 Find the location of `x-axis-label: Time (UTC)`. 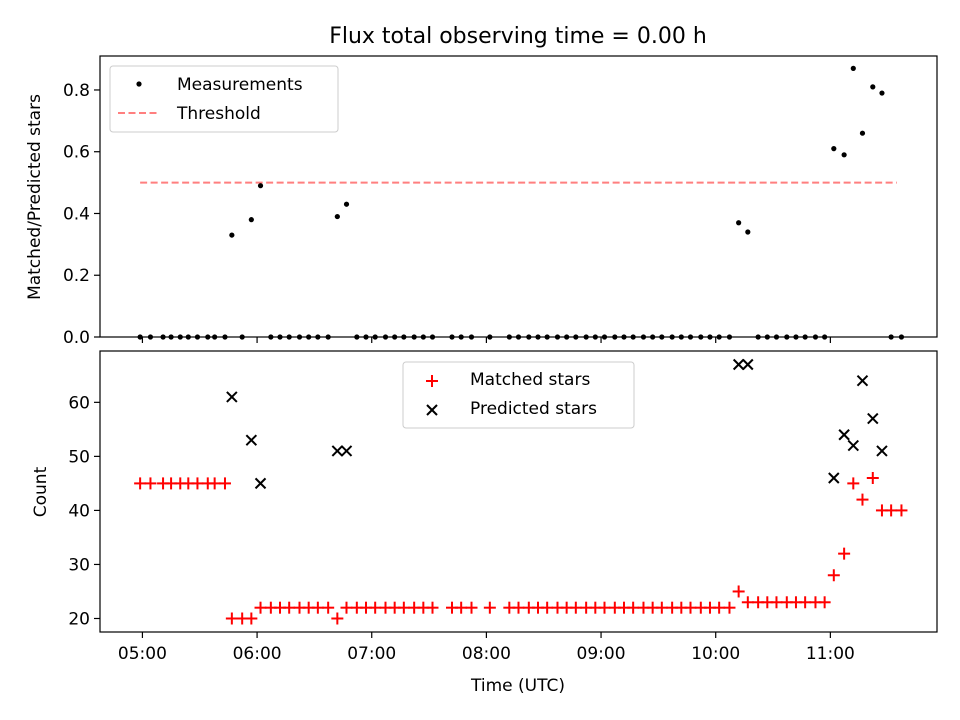

x-axis-label: Time (UTC) is located at coordinates (517, 686).